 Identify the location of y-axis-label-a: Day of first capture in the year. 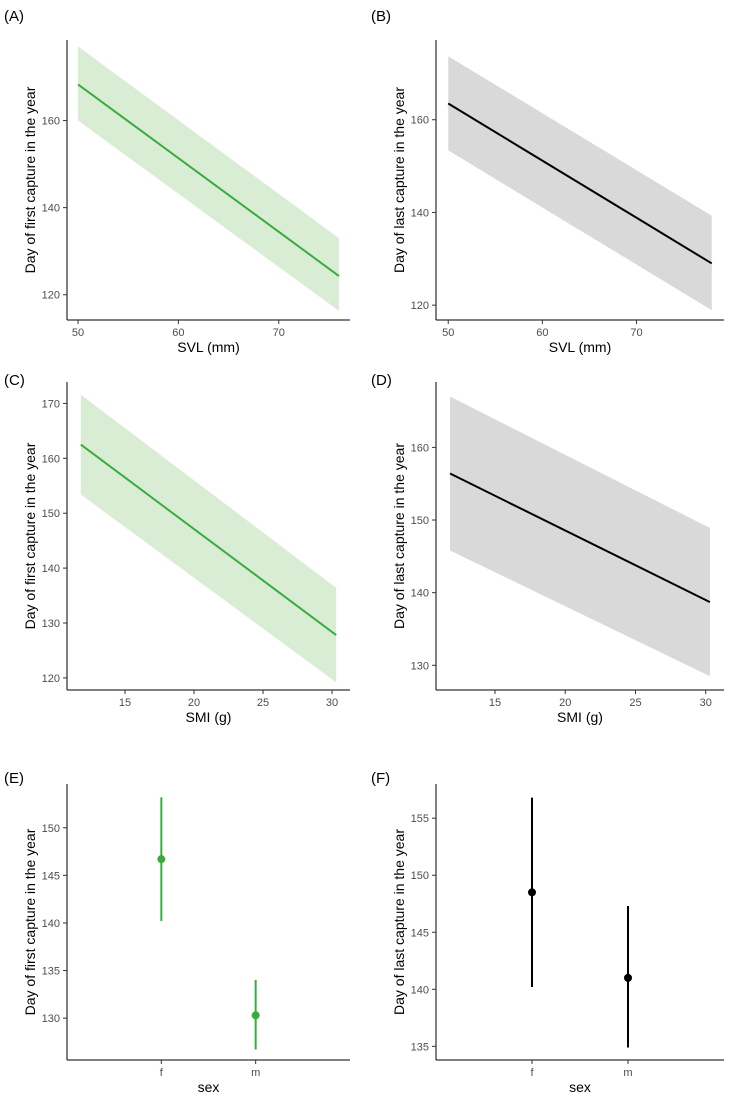
(30, 179).